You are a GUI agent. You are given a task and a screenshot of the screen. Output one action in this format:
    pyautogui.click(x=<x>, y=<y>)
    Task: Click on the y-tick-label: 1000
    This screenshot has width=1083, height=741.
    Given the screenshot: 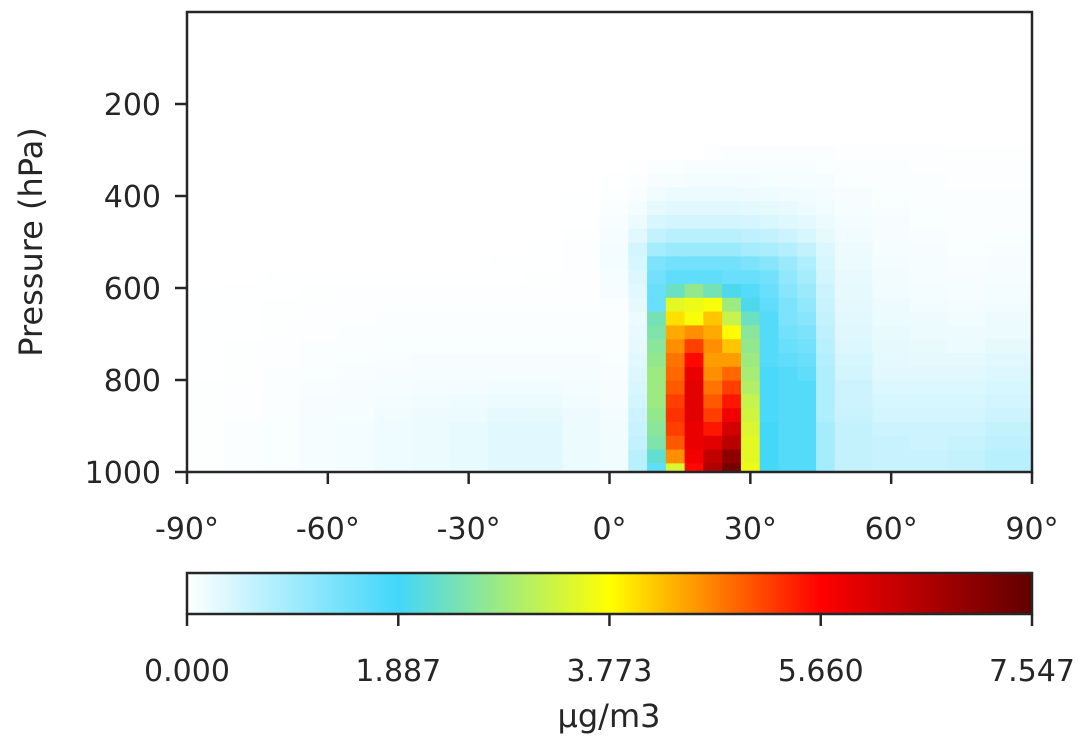 What is the action you would take?
    pyautogui.click(x=123, y=473)
    